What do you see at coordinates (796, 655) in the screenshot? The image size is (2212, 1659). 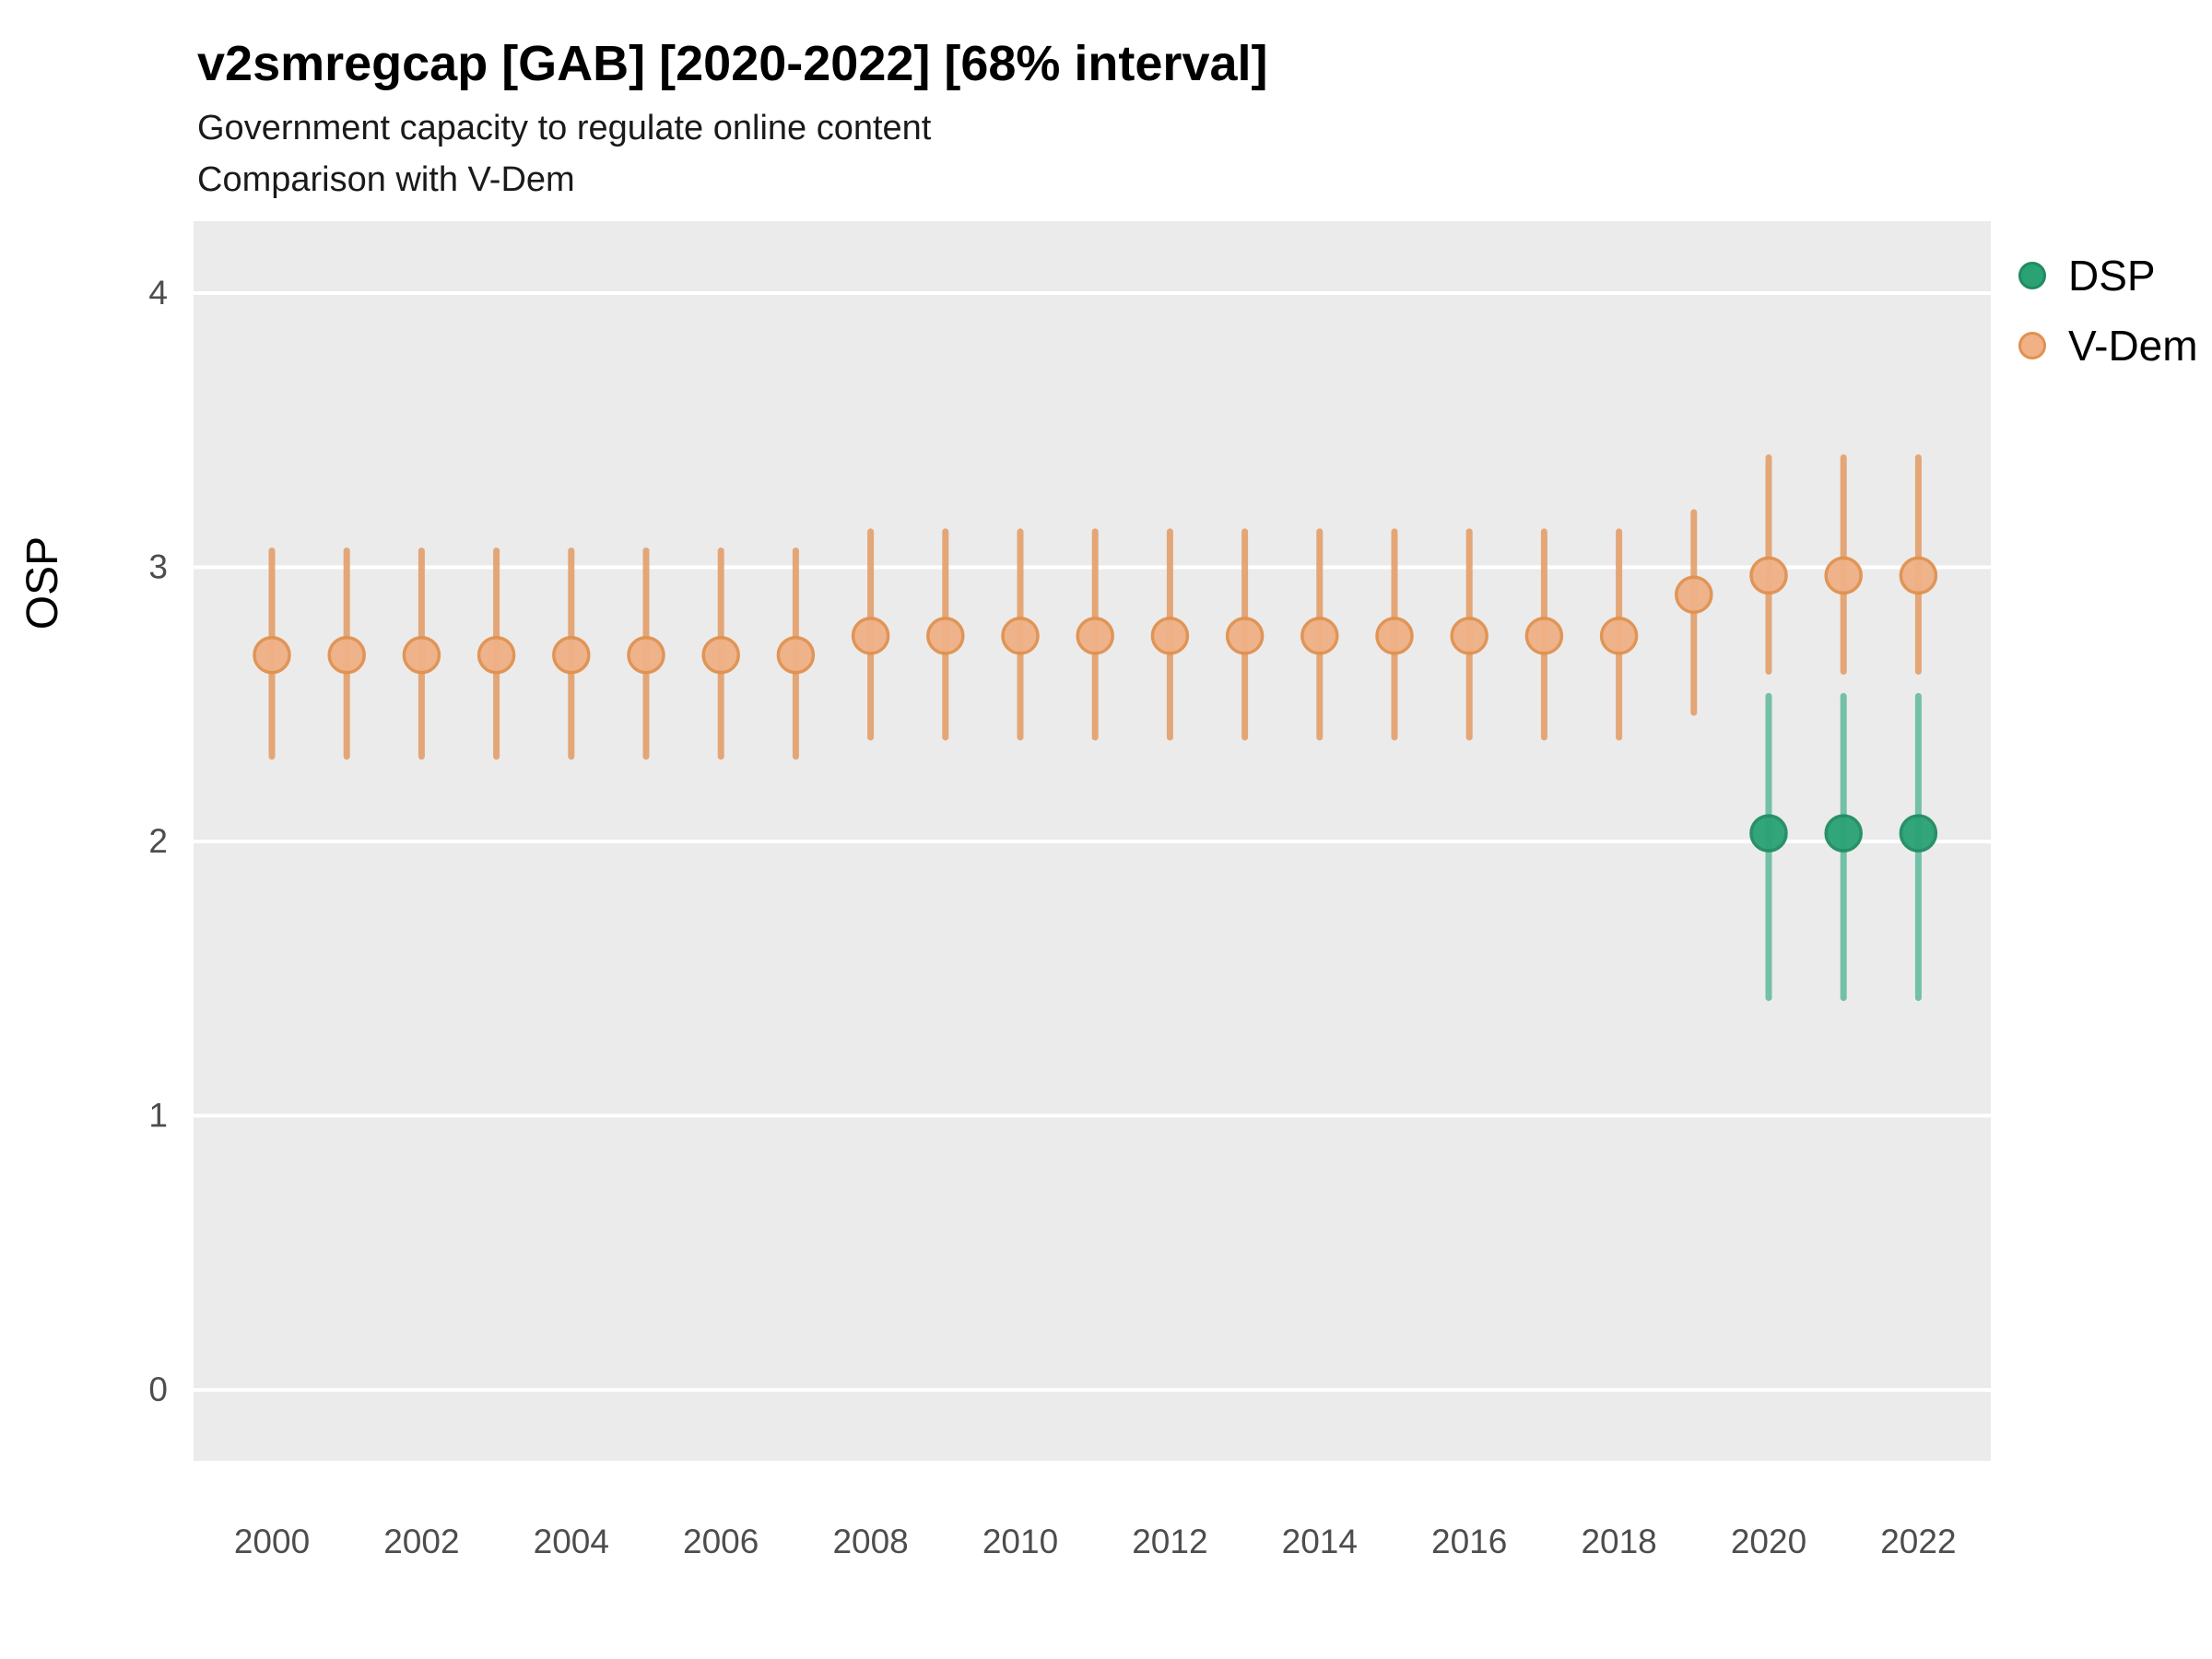 I see `v-dem-point-2007` at bounding box center [796, 655].